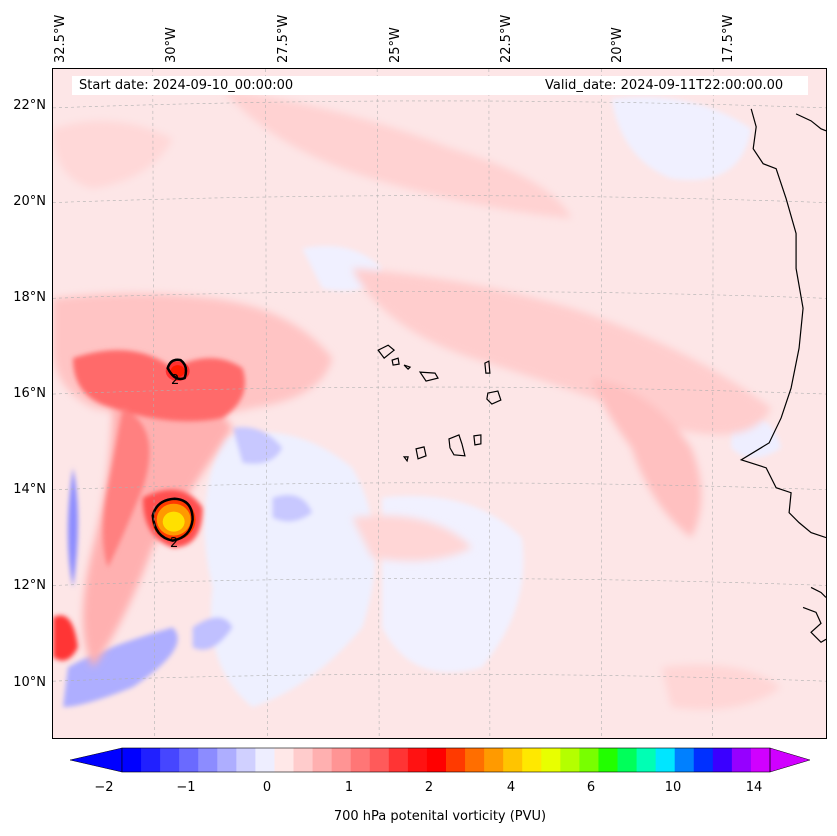 The width and height of the screenshot is (837, 836). I want to click on lon-label-20w: 20°W, so click(617, 45).